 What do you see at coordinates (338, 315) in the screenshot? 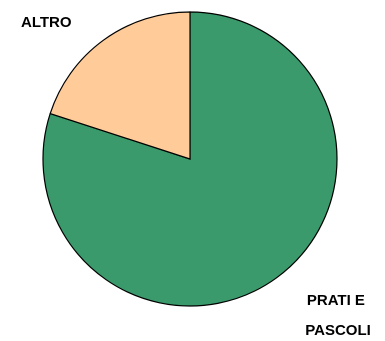
I see `slice-label-prati-e-pascoli: PRATI E PASCOLI` at bounding box center [338, 315].